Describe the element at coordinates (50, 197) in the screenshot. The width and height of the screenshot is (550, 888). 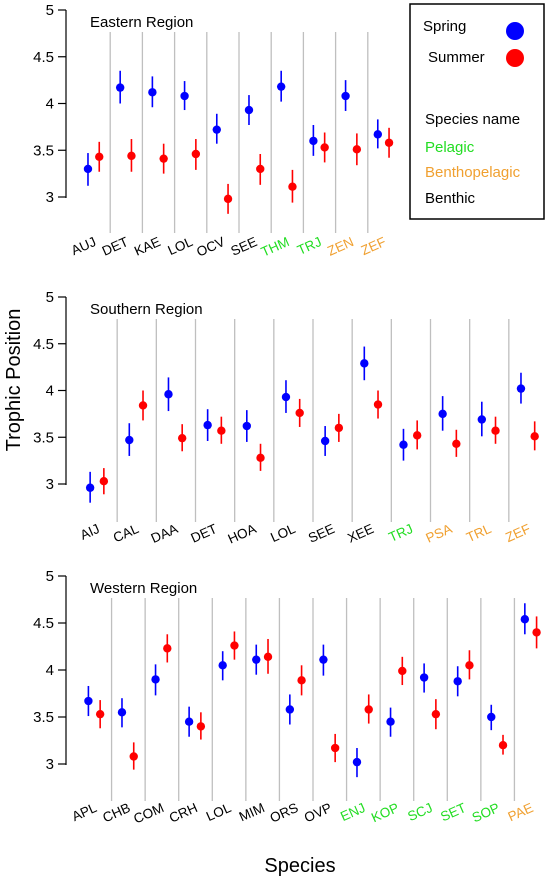
I see `y-tick-label: 3` at that location.